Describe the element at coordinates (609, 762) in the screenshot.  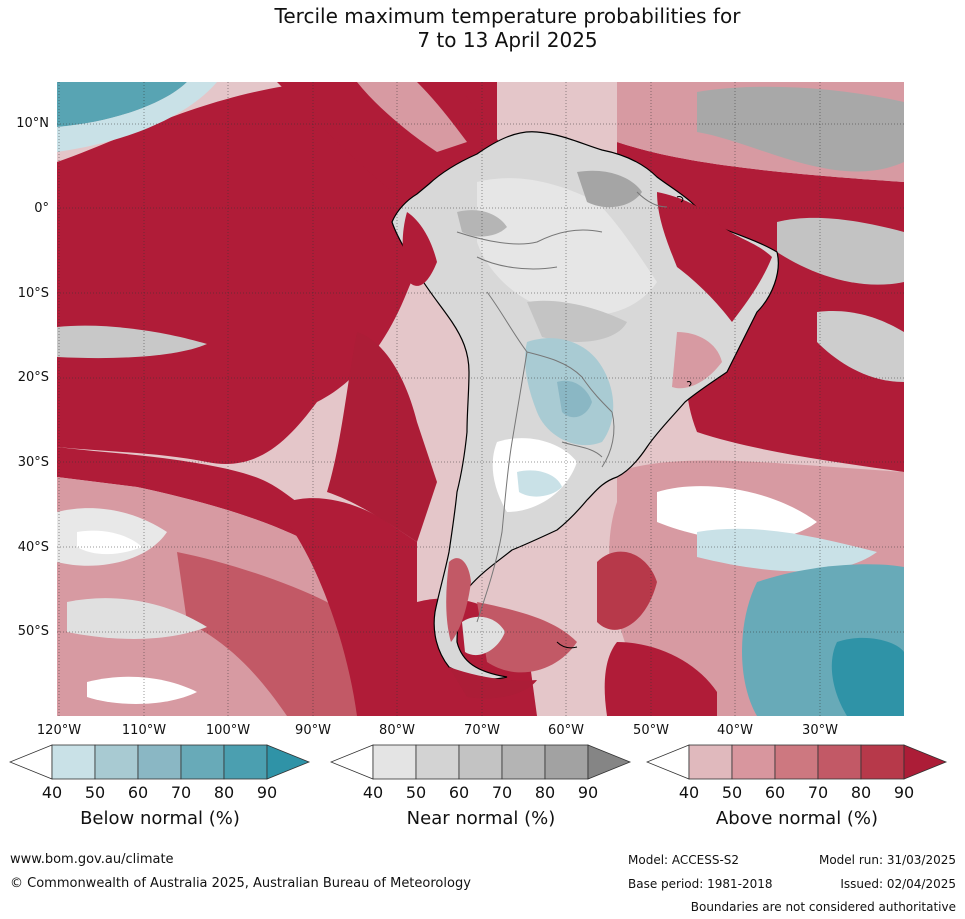
I see `cb-near-seg-over` at that location.